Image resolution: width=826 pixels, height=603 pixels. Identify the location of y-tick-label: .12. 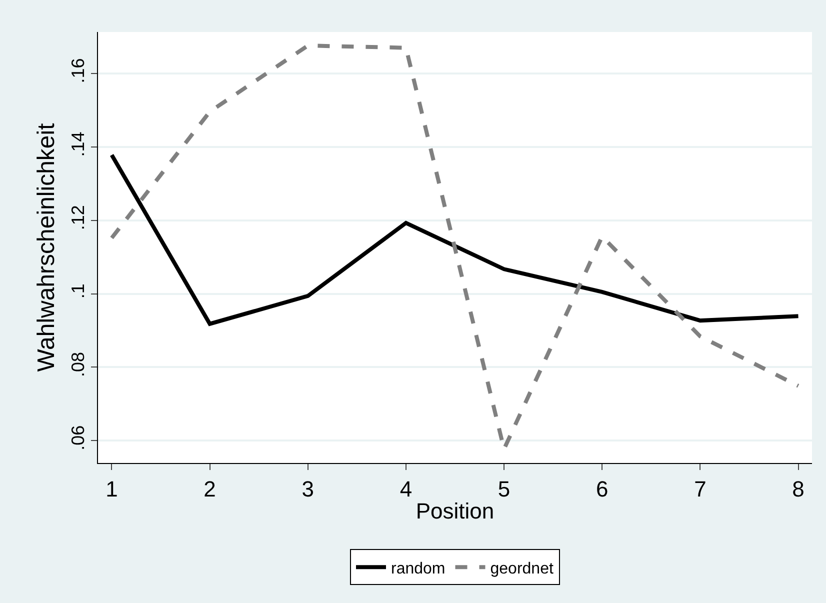
(78, 217).